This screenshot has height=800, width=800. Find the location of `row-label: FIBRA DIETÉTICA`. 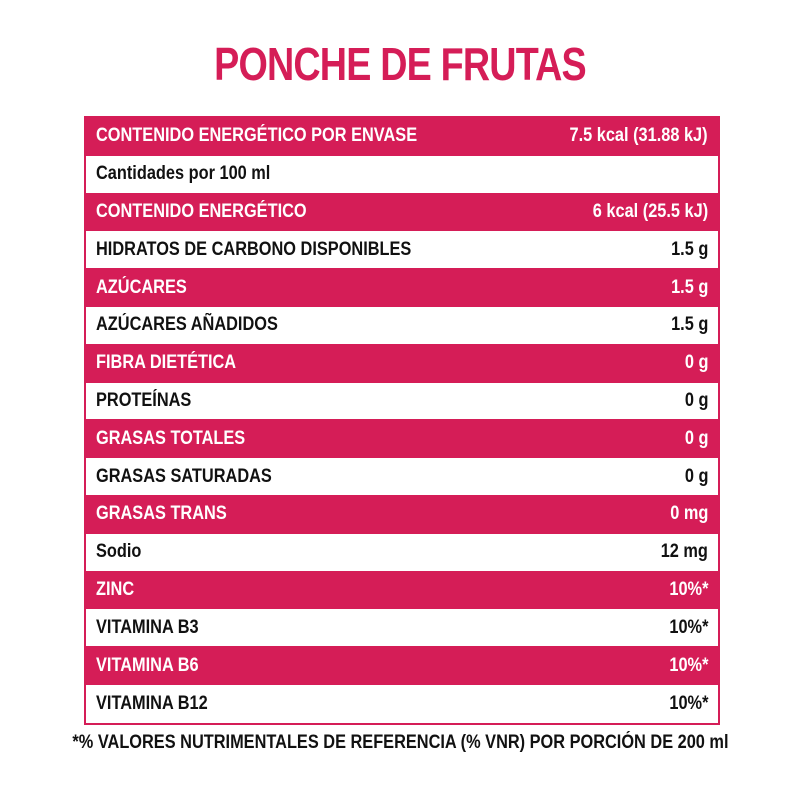

row-label: FIBRA DIETÉTICA is located at coordinates (166, 363).